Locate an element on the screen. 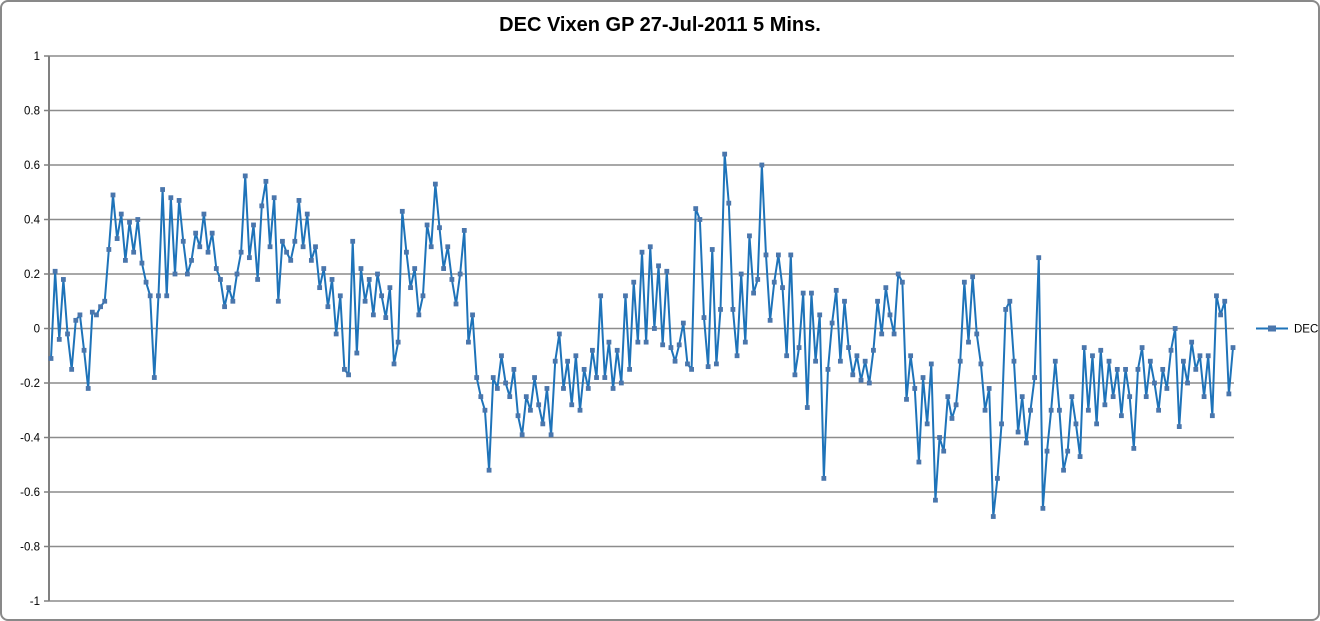 Image resolution: width=1320 pixels, height=621 pixels. legend-label: DEC is located at coordinates (1306, 330).